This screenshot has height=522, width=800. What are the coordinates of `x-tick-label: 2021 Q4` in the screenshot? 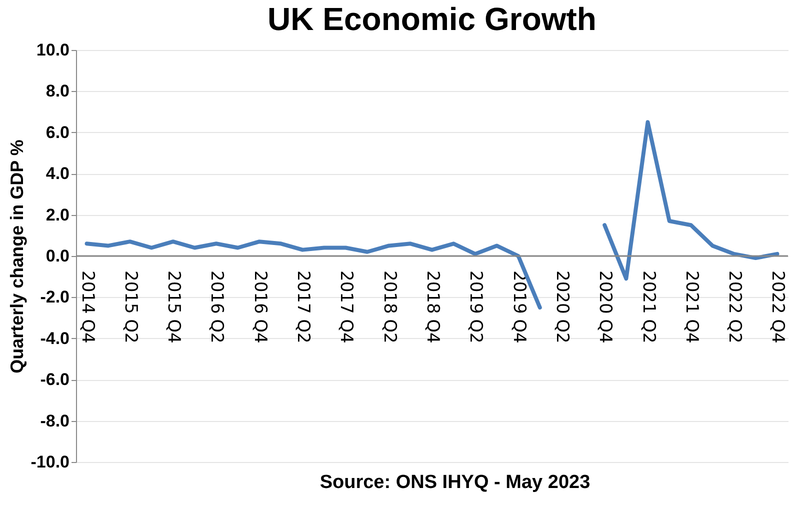 It's located at (691, 307).